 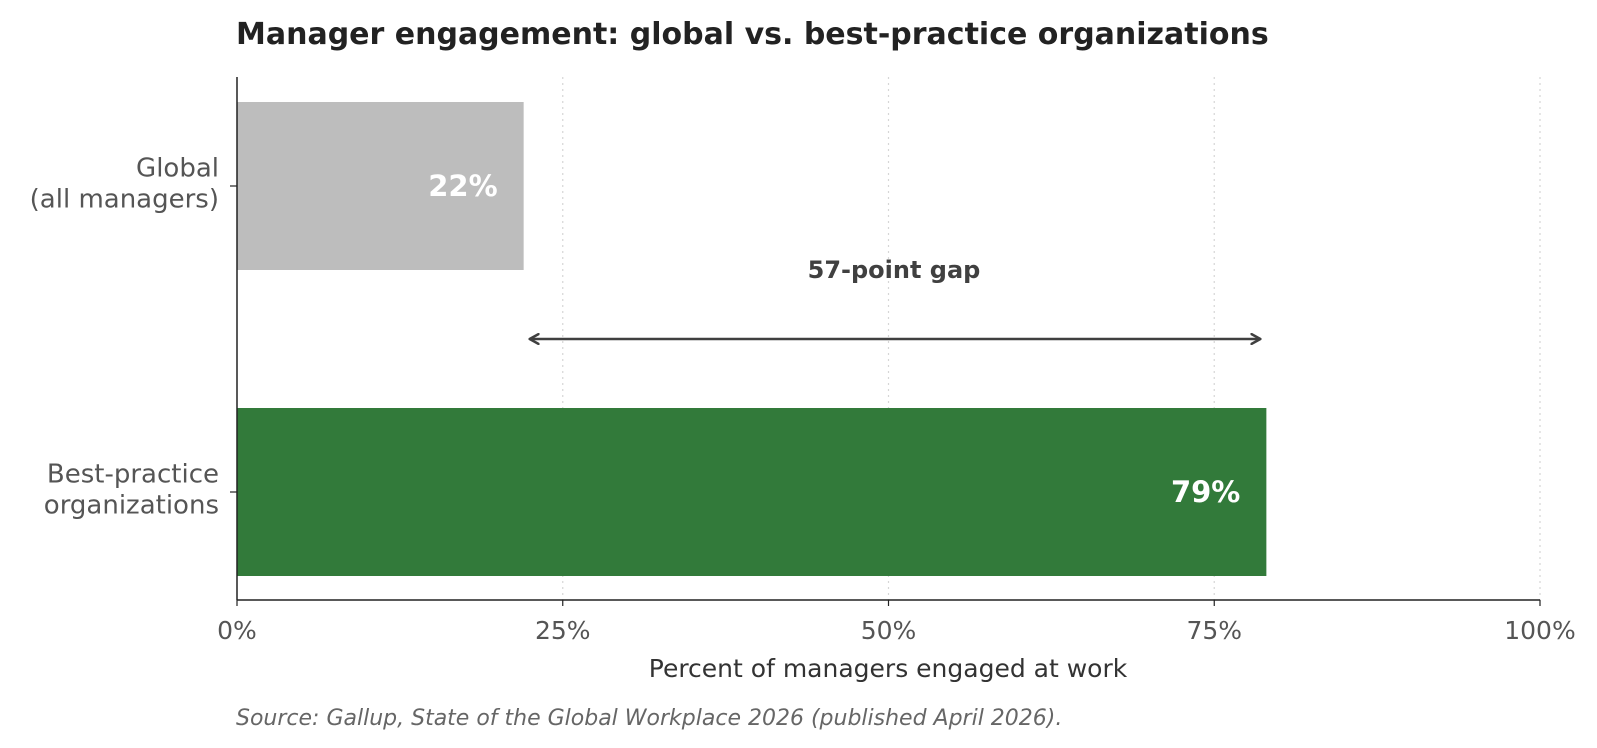 I want to click on category-label: Best-practice, so click(x=133, y=475).